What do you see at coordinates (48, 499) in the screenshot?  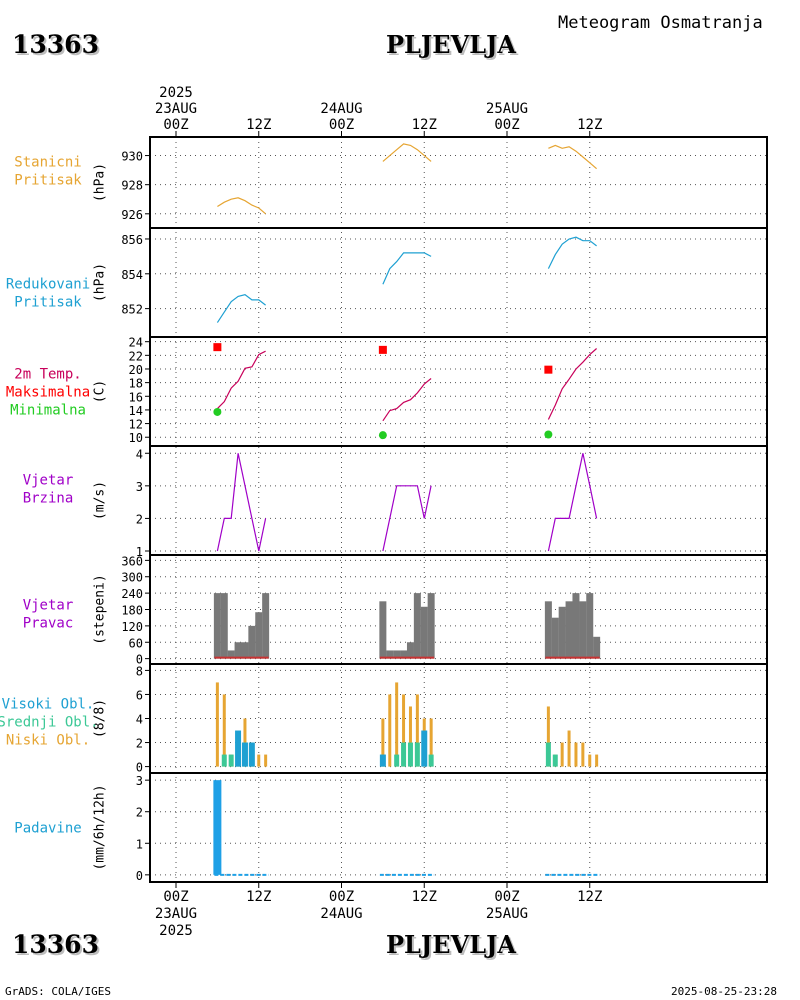 I see `panel-label: Brzina` at bounding box center [48, 499].